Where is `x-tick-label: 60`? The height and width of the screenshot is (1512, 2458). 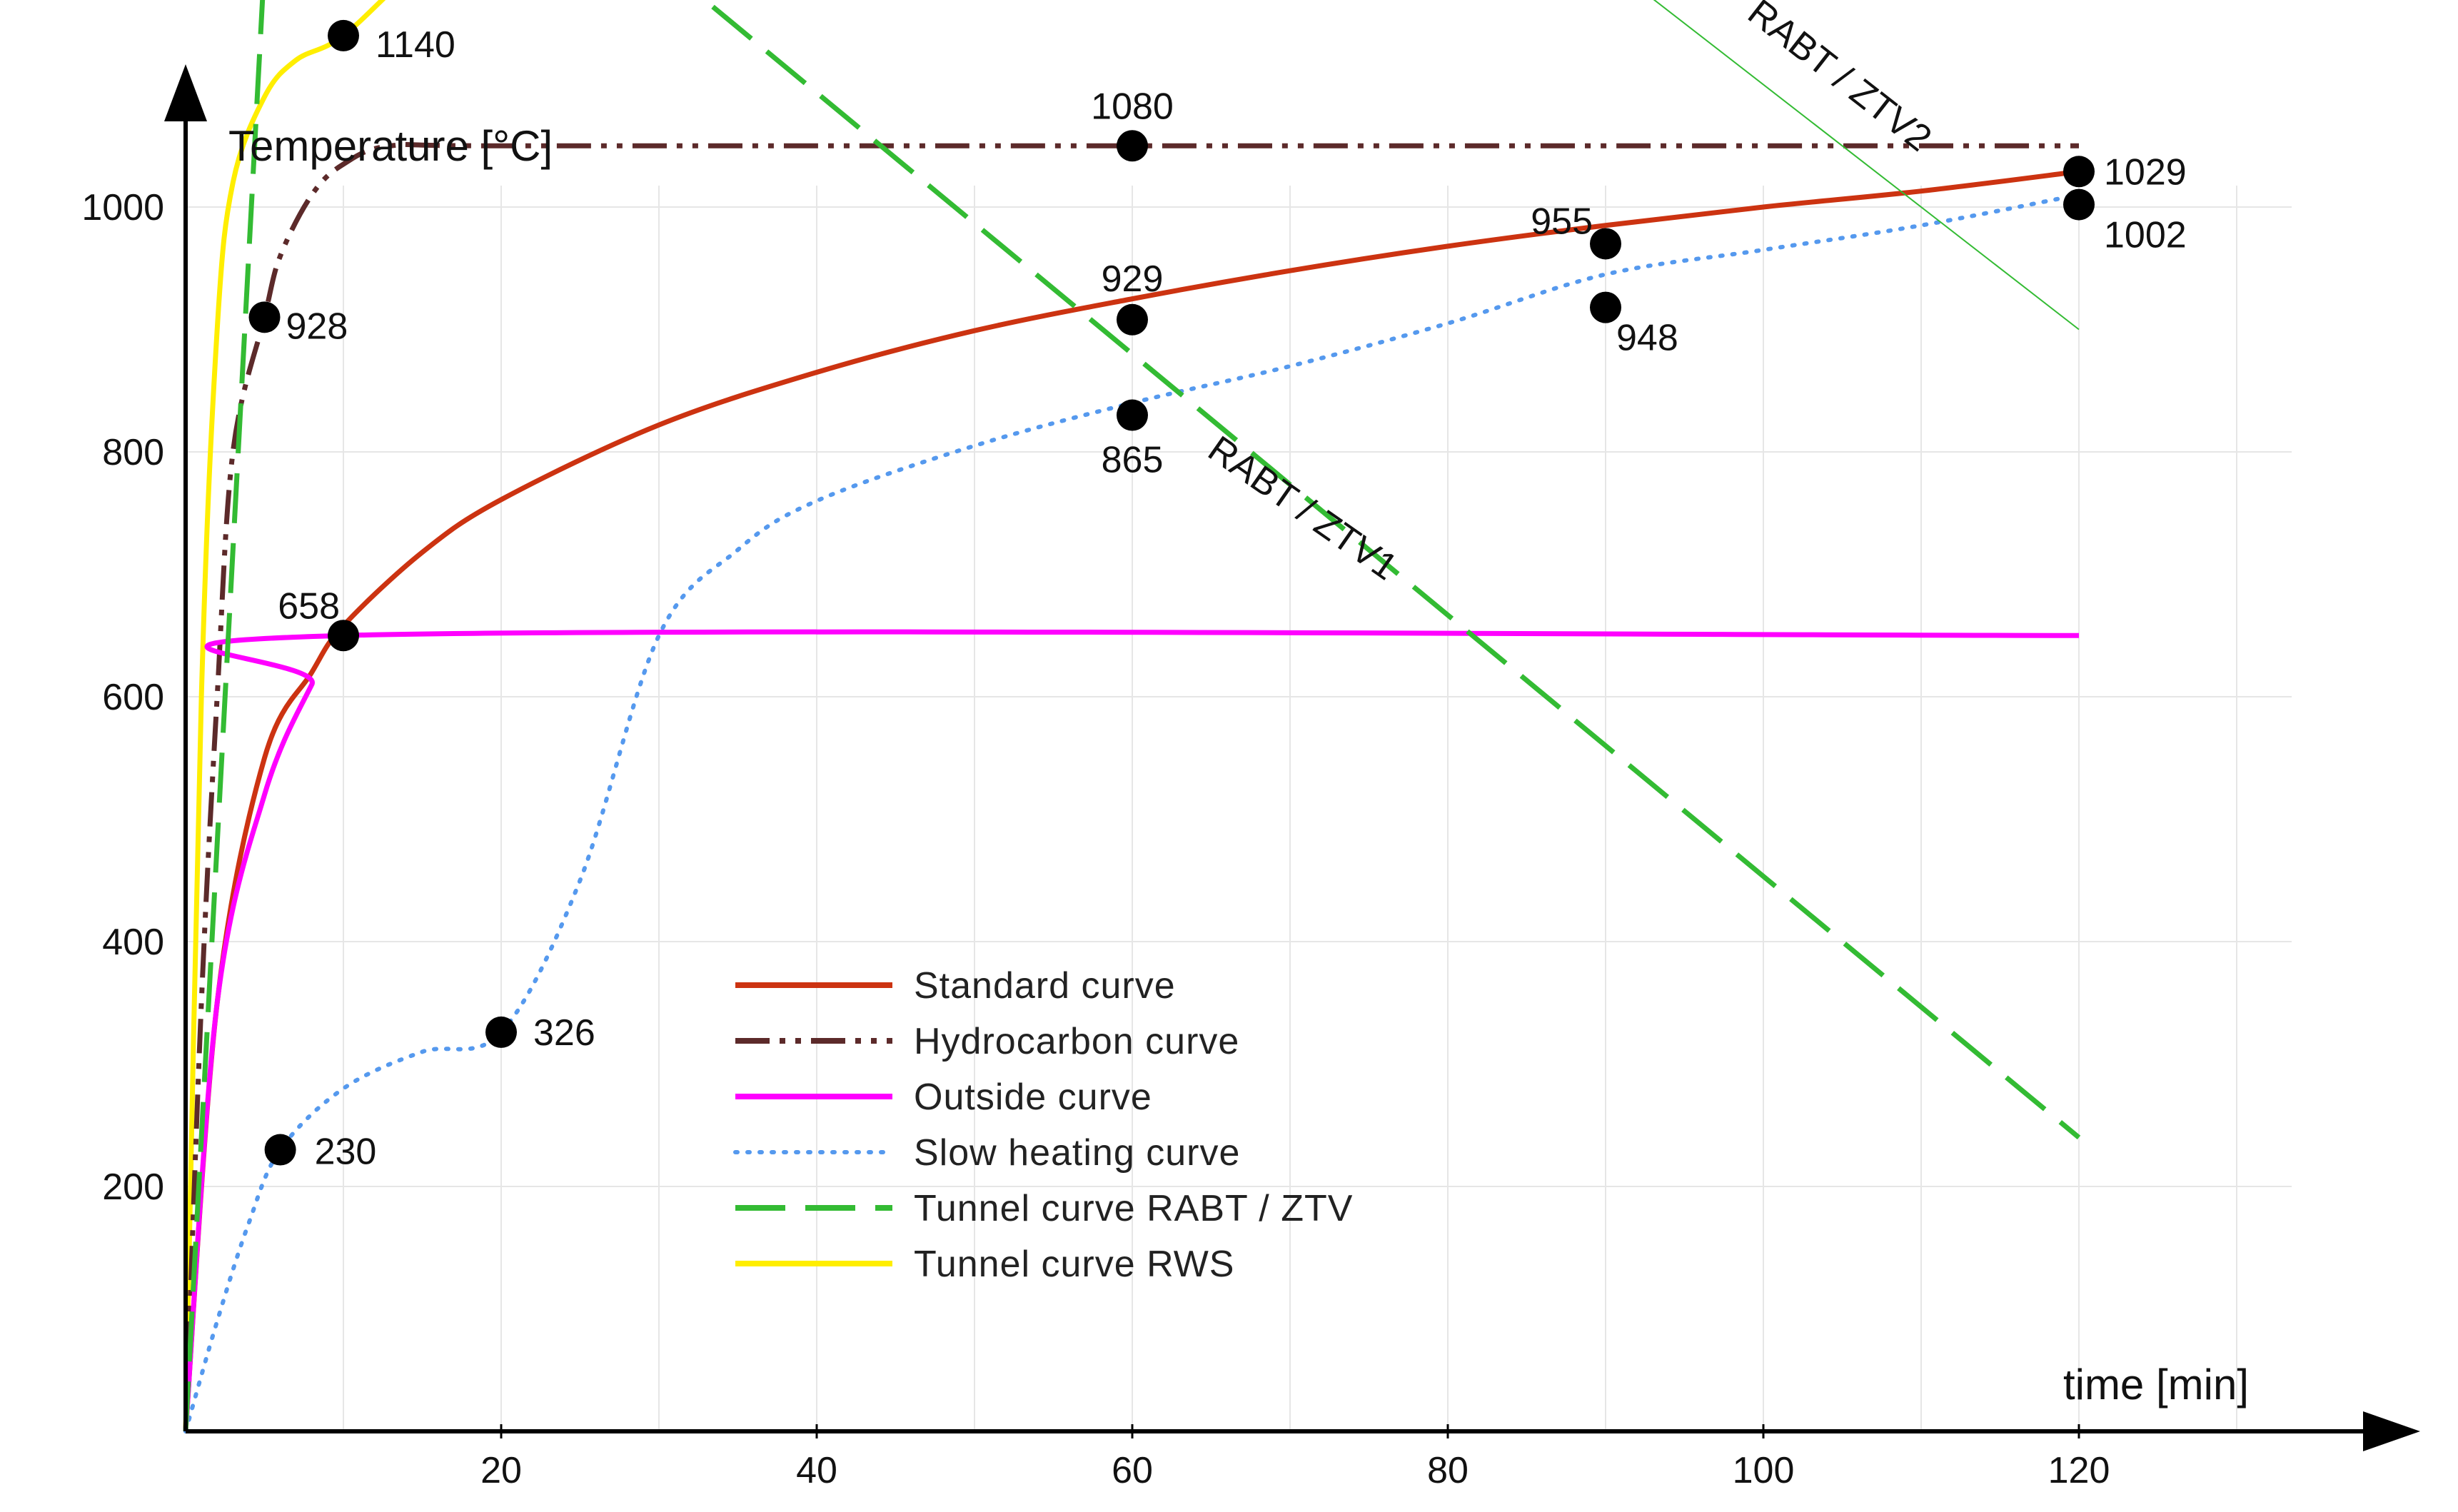 x-tick-label: 60 is located at coordinates (1133, 1470).